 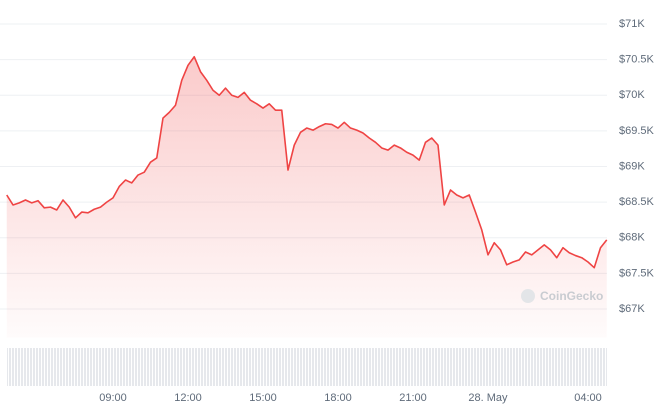 What do you see at coordinates (571, 296) in the screenshot?
I see `watermark-text: CoinGecko` at bounding box center [571, 296].